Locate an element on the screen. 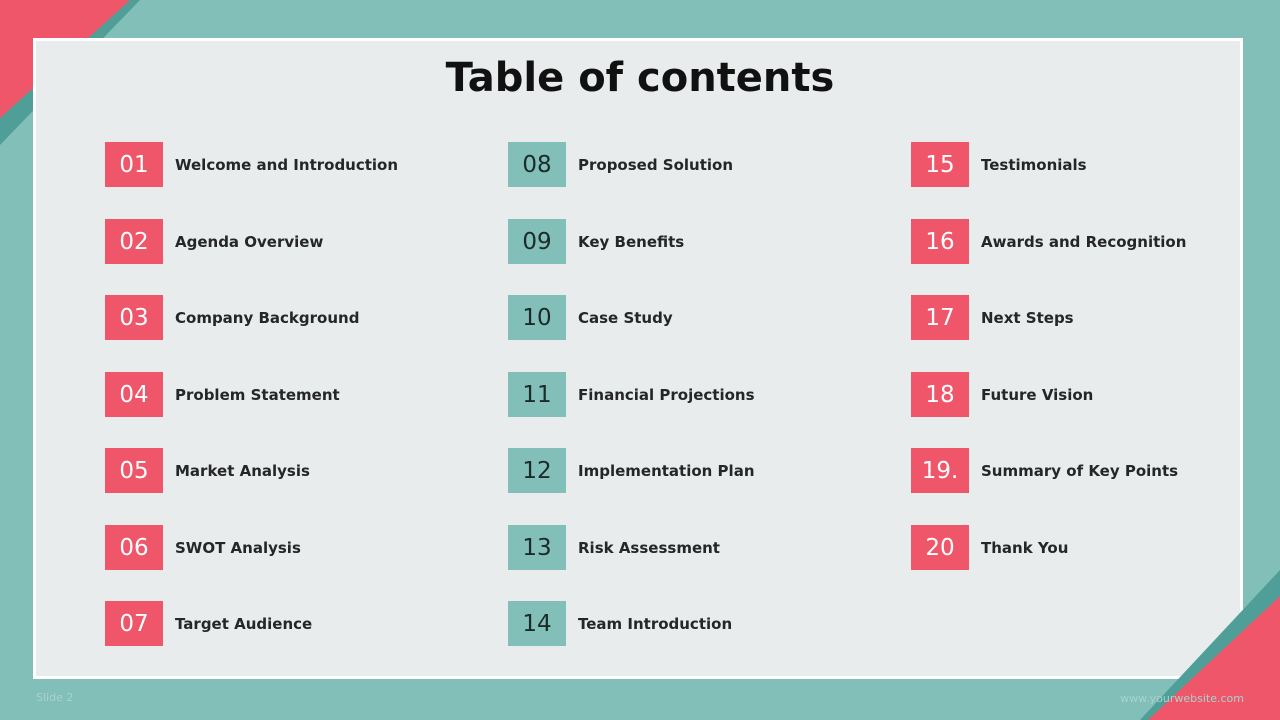  item-label: Market Analysis is located at coordinates (242, 470).